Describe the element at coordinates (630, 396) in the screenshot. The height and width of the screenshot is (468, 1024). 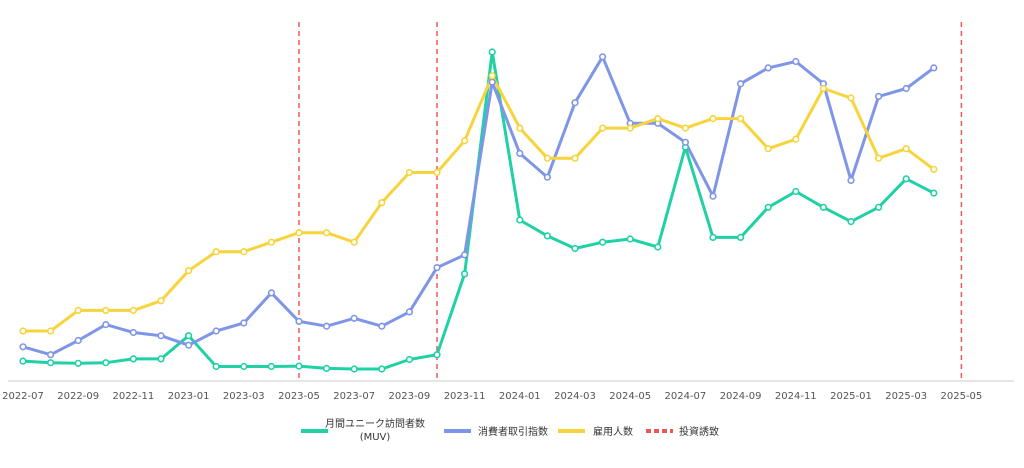
I see `x-tick-label: 2024-05` at that location.